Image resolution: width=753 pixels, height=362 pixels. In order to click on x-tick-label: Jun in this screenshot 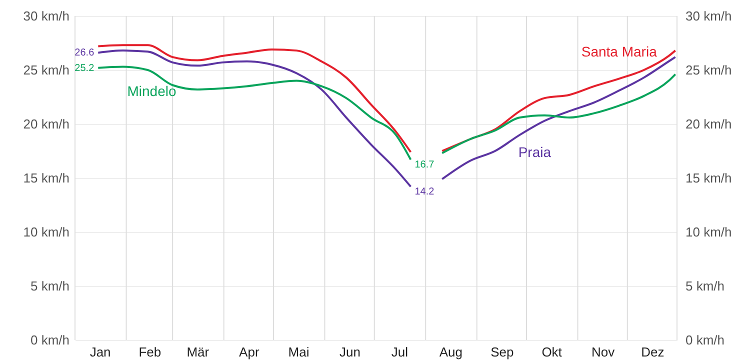, I will do `click(350, 352)`.